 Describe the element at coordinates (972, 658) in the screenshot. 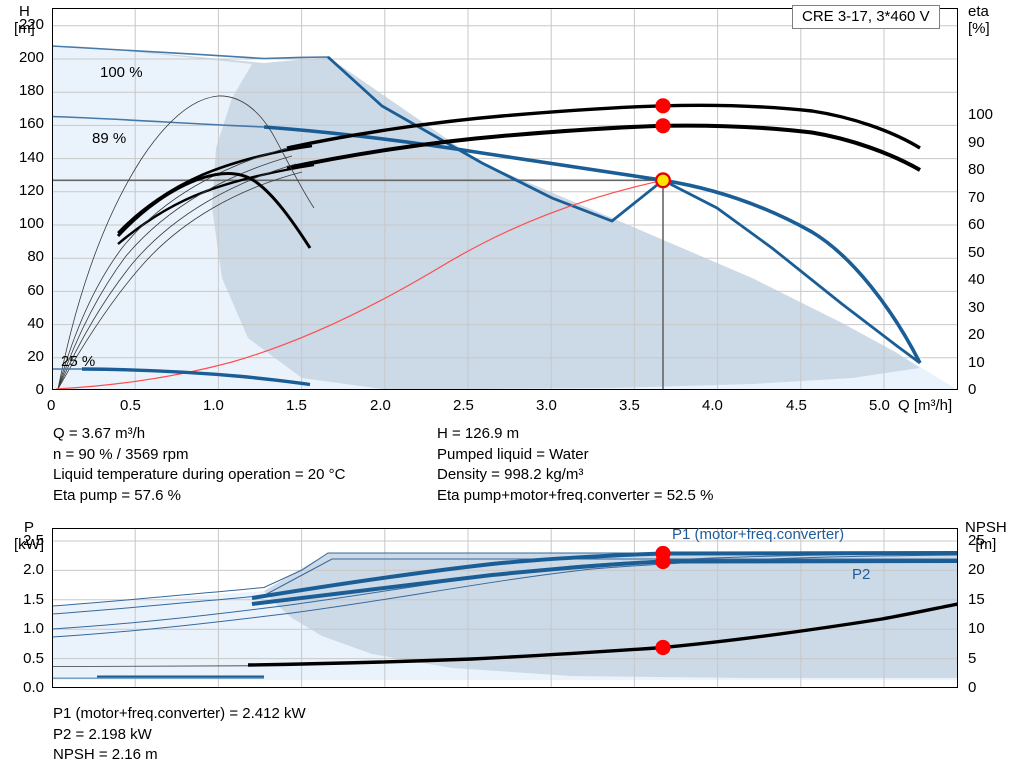

I see `bot-y2tick-5: 5` at that location.